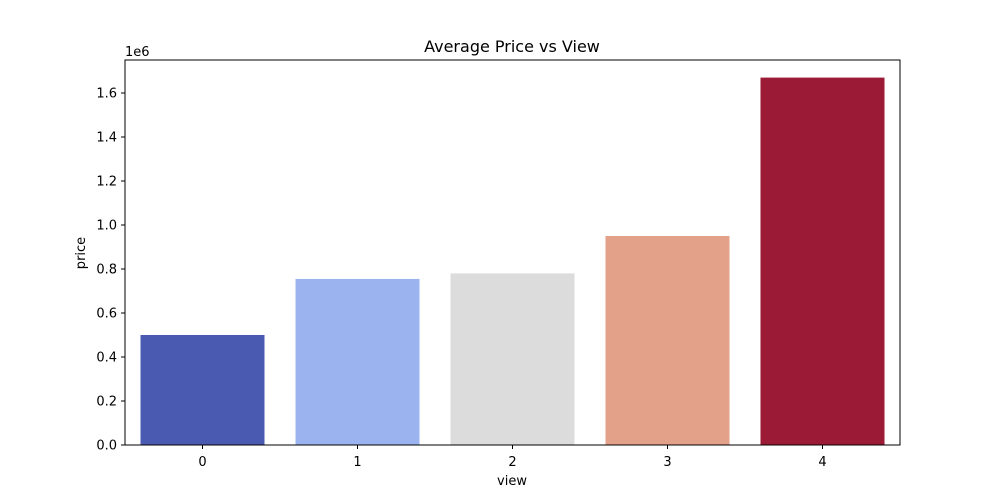 The image size is (1000, 504). I want to click on x-tick-label: 4, so click(822, 462).